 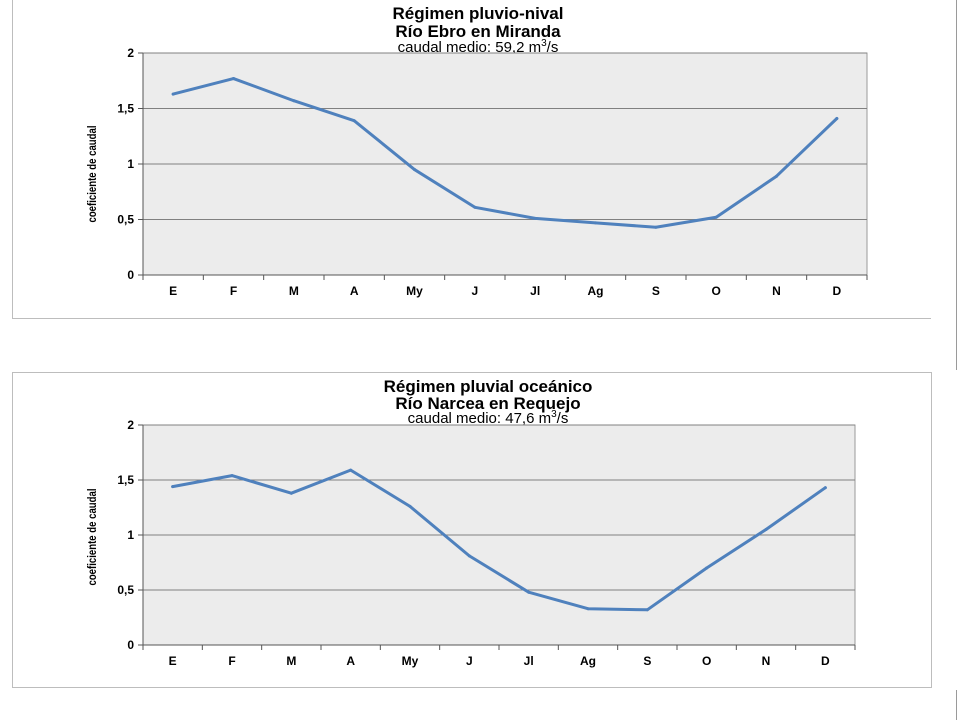 I want to click on chart-title: Régimen pluvial oceánico, so click(x=488, y=386).